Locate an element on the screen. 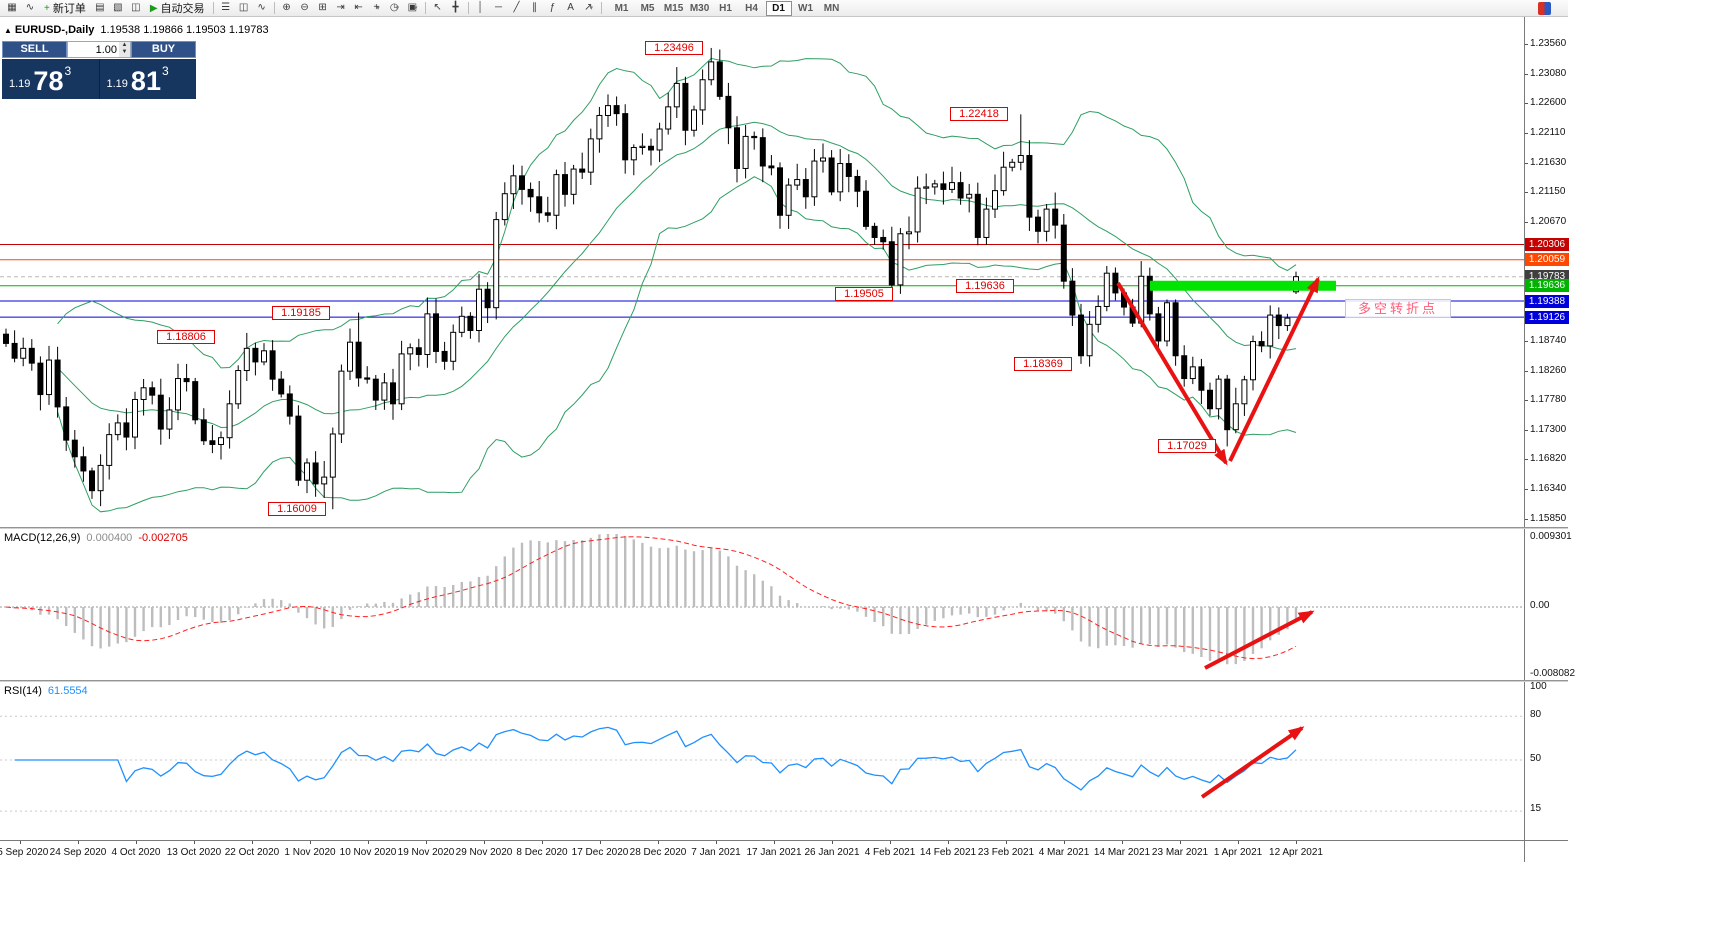 The image size is (1728, 940). buy-price: 1.19 81 3 is located at coordinates (147, 79).